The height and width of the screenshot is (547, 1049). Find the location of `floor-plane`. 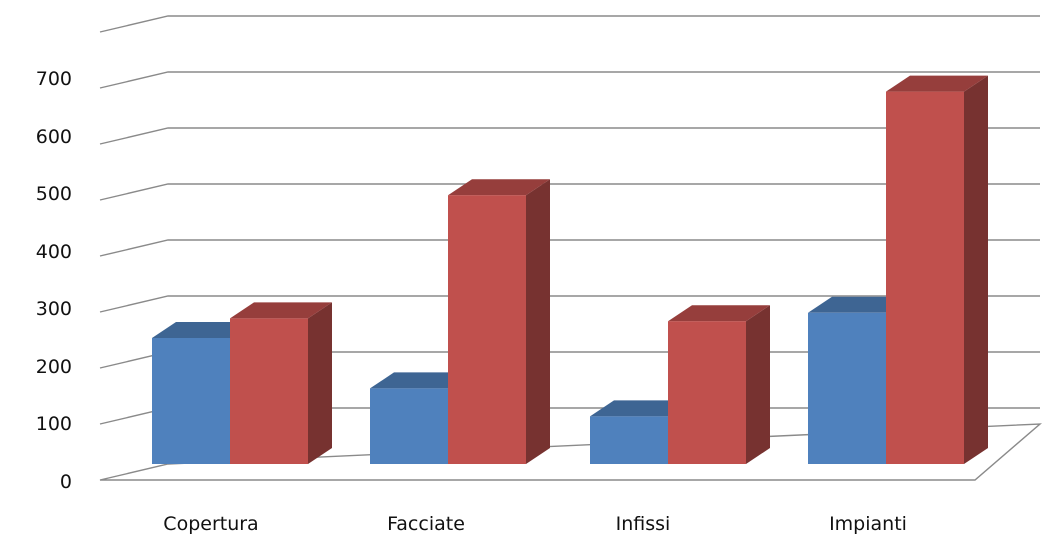

floor-plane is located at coordinates (570, 452).